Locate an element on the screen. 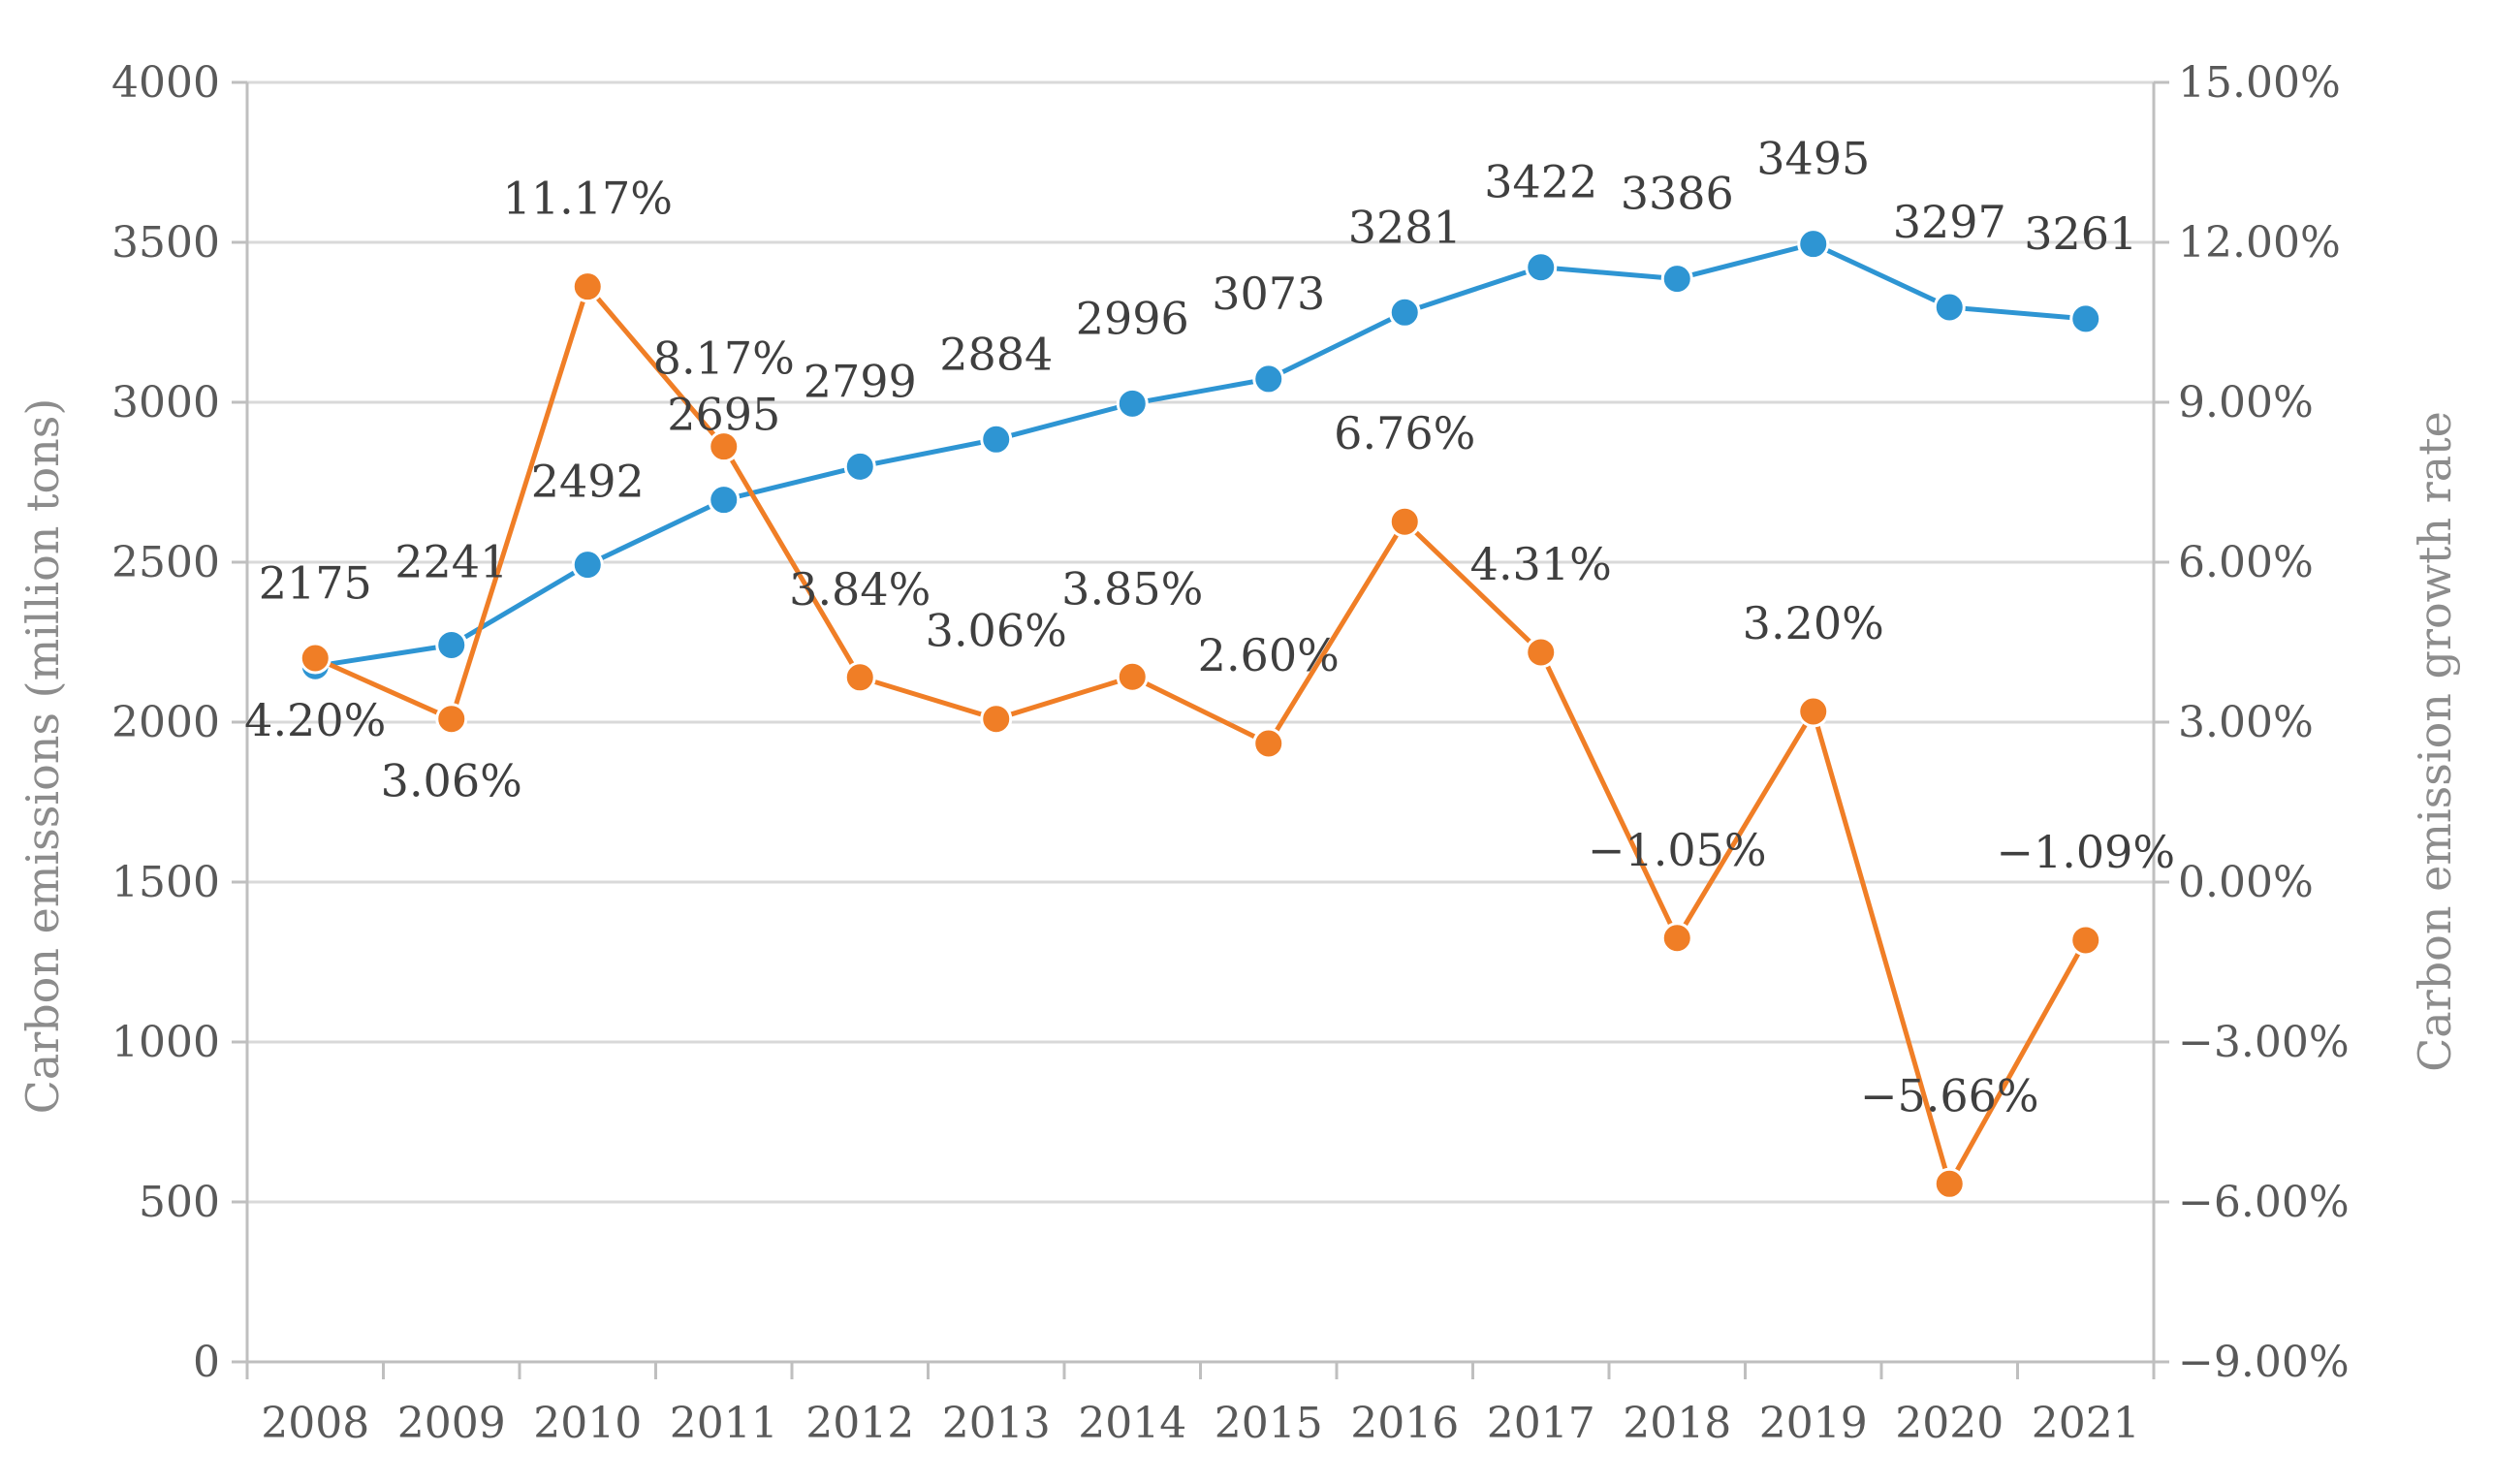  left-tick-label: 3000 is located at coordinates (165, 403).